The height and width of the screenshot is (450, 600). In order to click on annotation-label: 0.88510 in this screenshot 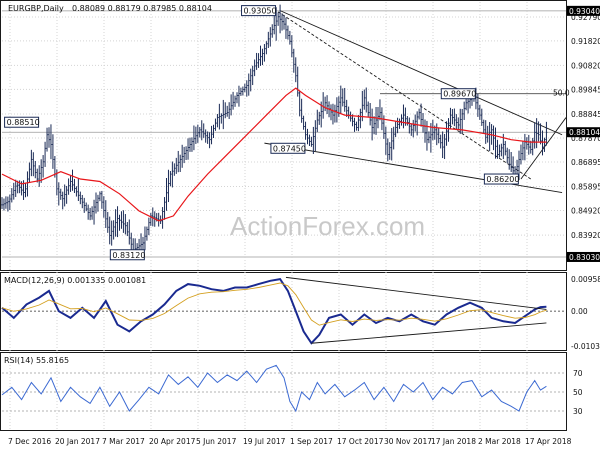, I will do `click(23, 122)`.